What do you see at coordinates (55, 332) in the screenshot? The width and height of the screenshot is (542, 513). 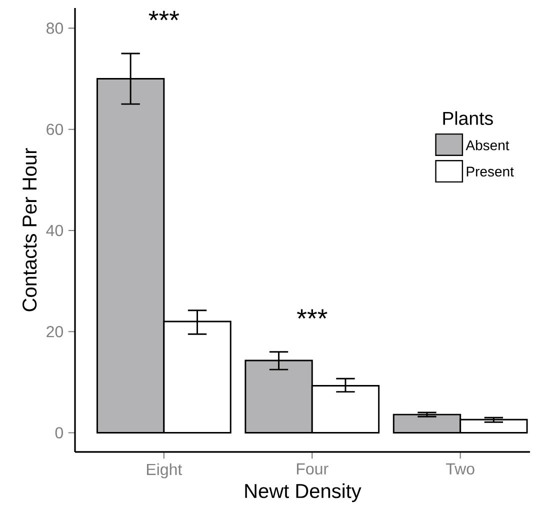 I see `y-tick-label: 20` at bounding box center [55, 332].